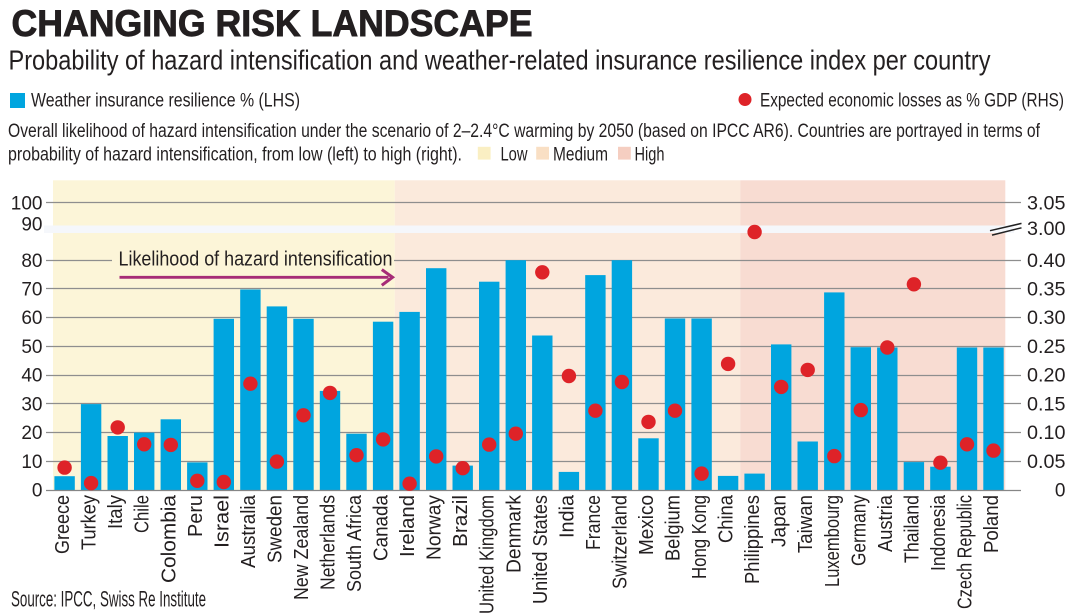 The image size is (1077, 615). What do you see at coordinates (1046, 347) in the screenshot?
I see `svg-text: 0.25` at bounding box center [1046, 347].